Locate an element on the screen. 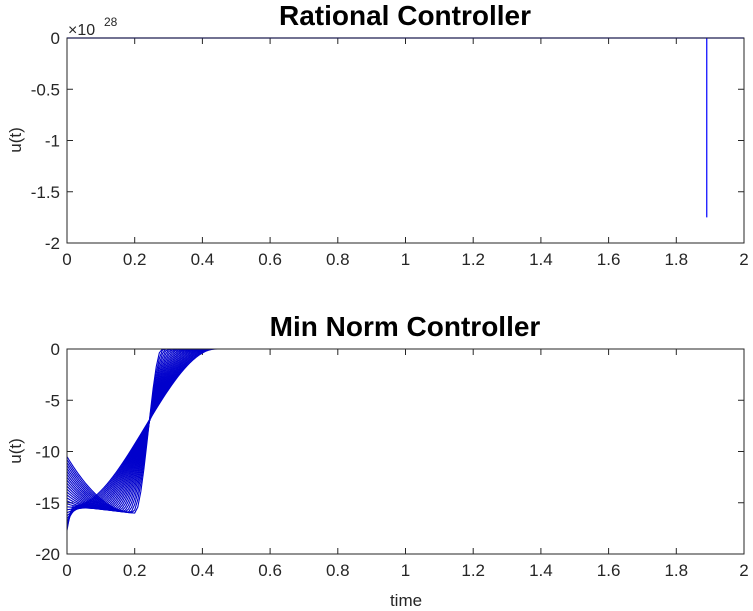 The height and width of the screenshot is (611, 753). y-tick-label: -5 is located at coordinates (52, 400).